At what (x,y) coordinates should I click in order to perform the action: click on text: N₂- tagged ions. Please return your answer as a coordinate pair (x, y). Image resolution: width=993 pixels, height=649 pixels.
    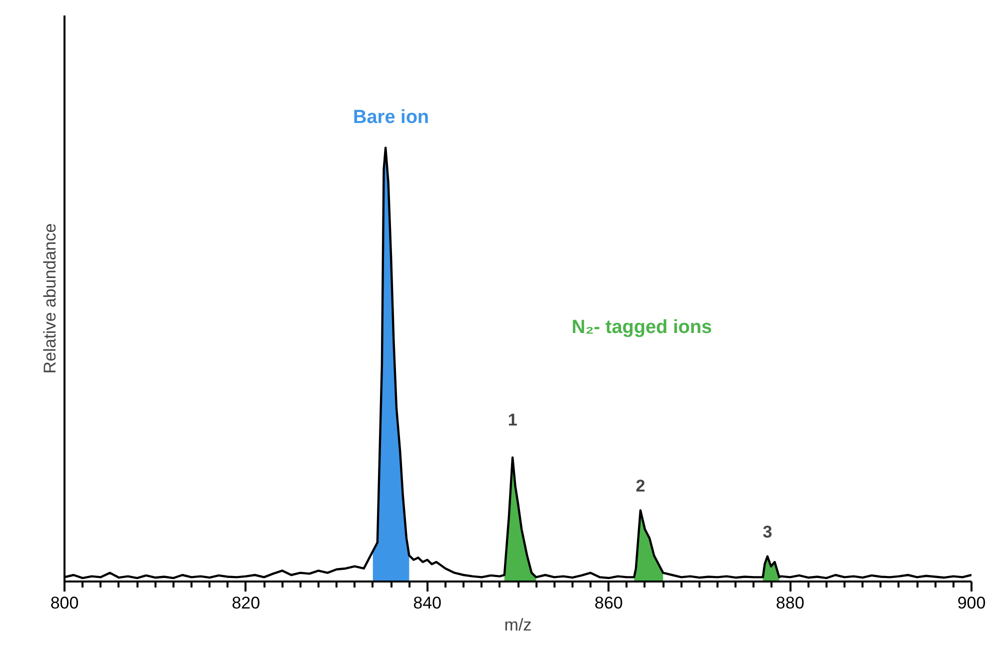
    Looking at the image, I should click on (642, 327).